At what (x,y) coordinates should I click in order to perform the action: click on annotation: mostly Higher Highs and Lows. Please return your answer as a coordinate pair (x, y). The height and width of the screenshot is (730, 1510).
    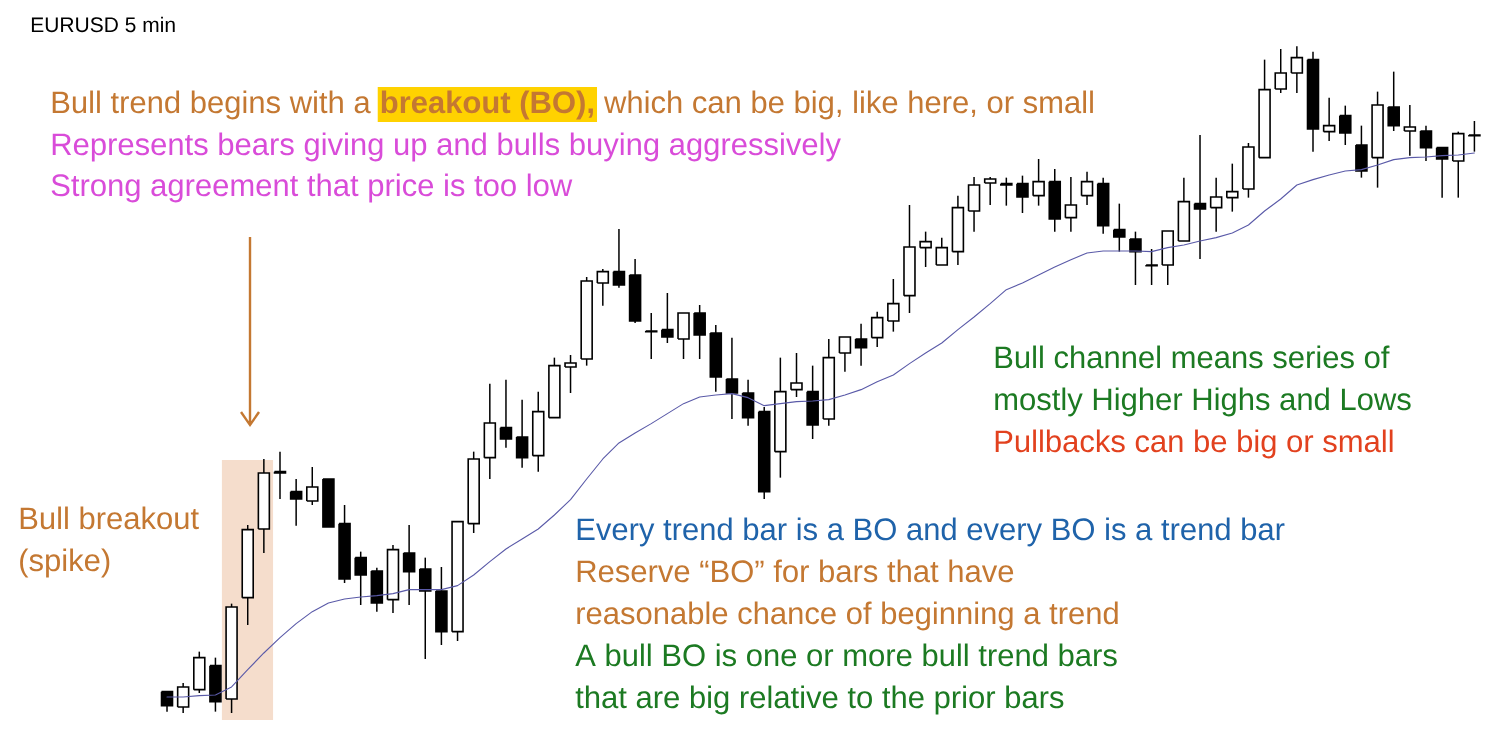
    Looking at the image, I should click on (1203, 402).